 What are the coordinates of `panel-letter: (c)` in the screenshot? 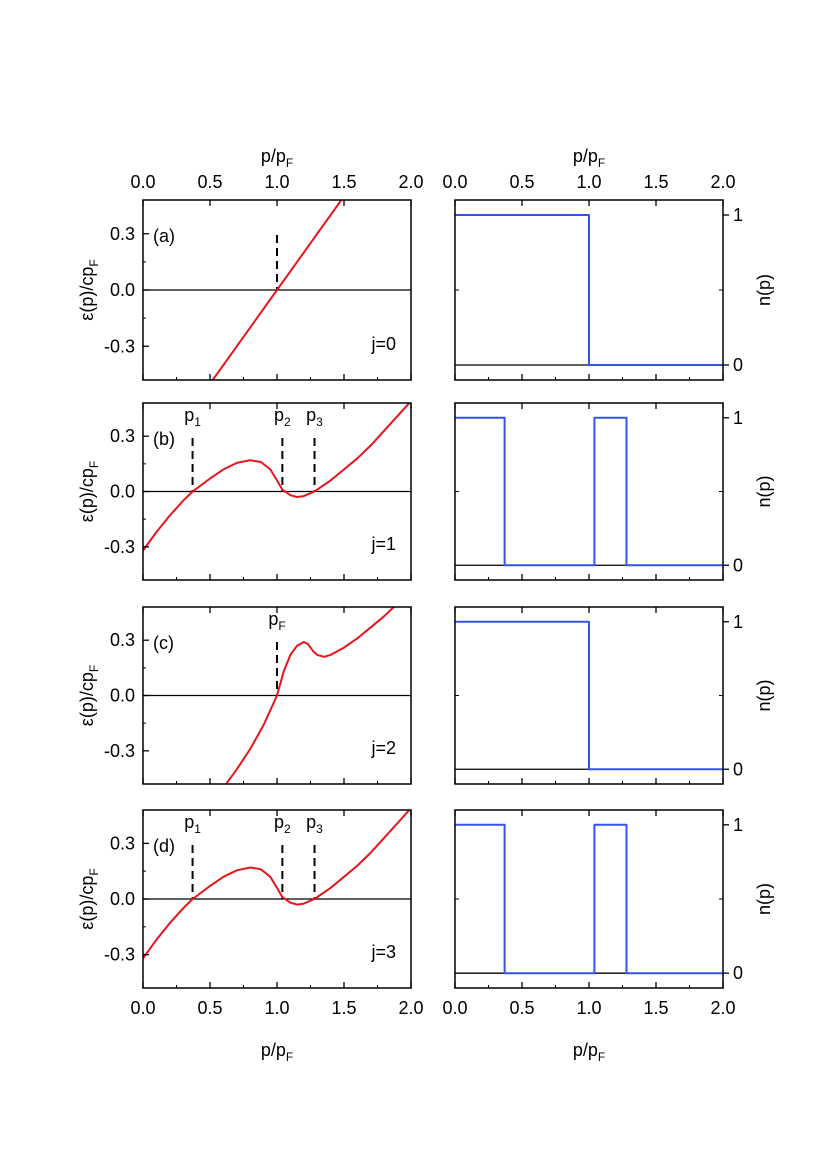 It's located at (163, 643).